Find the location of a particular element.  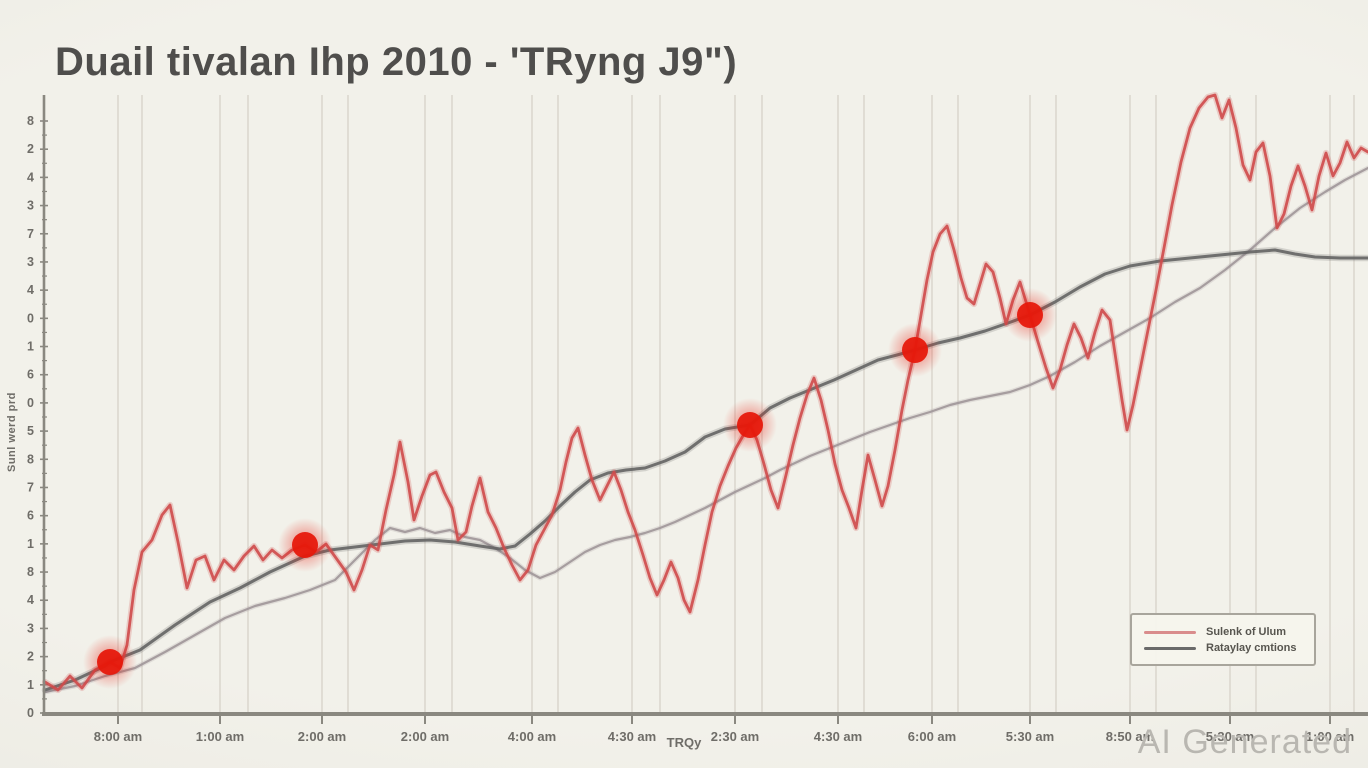

y-tick-label: 5 is located at coordinates (30, 431).